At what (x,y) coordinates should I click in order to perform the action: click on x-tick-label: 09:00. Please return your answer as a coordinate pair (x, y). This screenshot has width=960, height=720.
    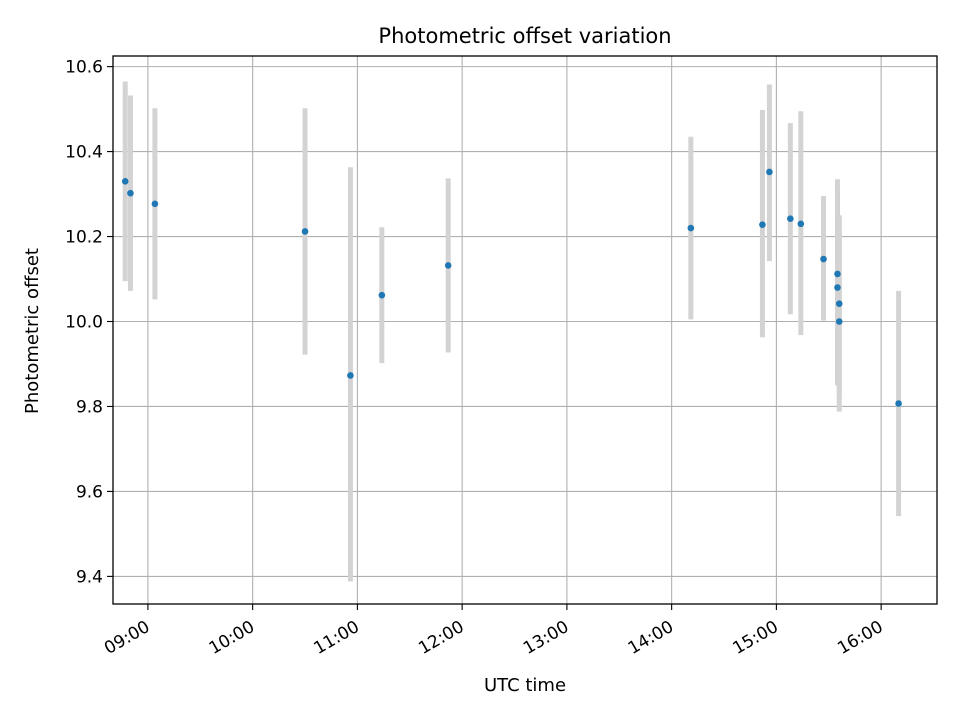
    Looking at the image, I should click on (127, 638).